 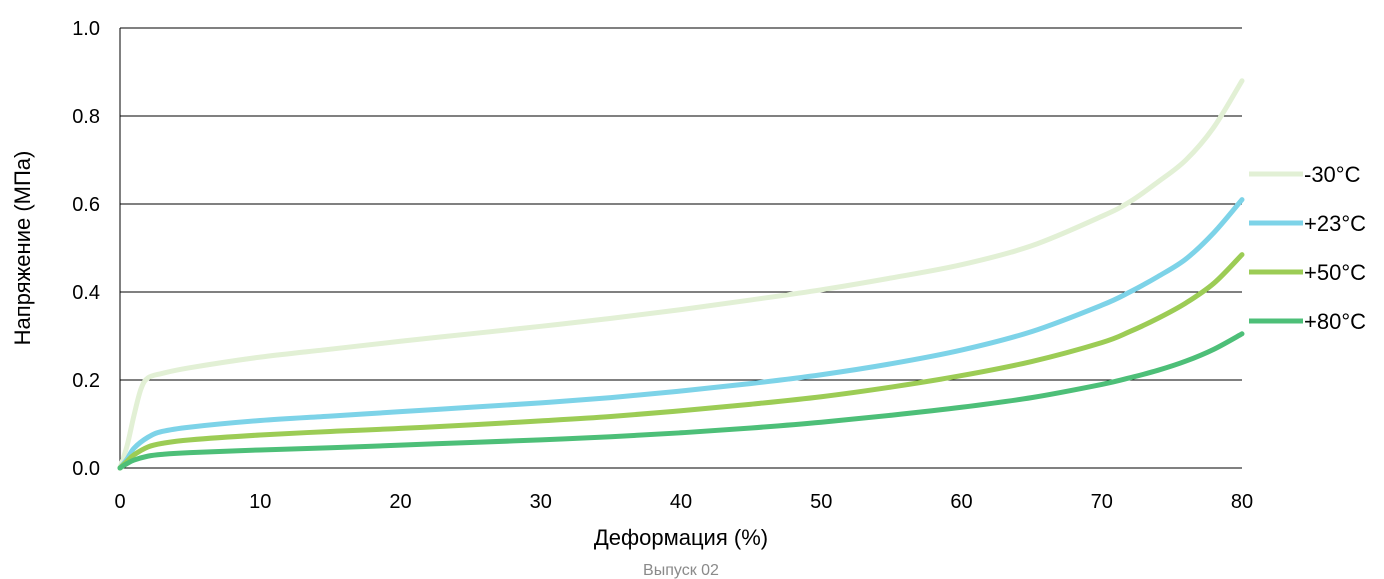 What do you see at coordinates (86, 381) in the screenshot?
I see `y-tick-label: 0.2` at bounding box center [86, 381].